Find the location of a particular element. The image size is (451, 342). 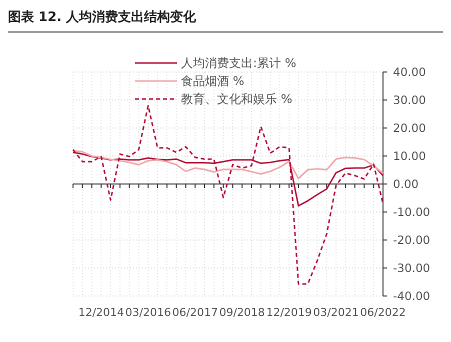

x-tick-label: 06/2017 is located at coordinates (195, 312).